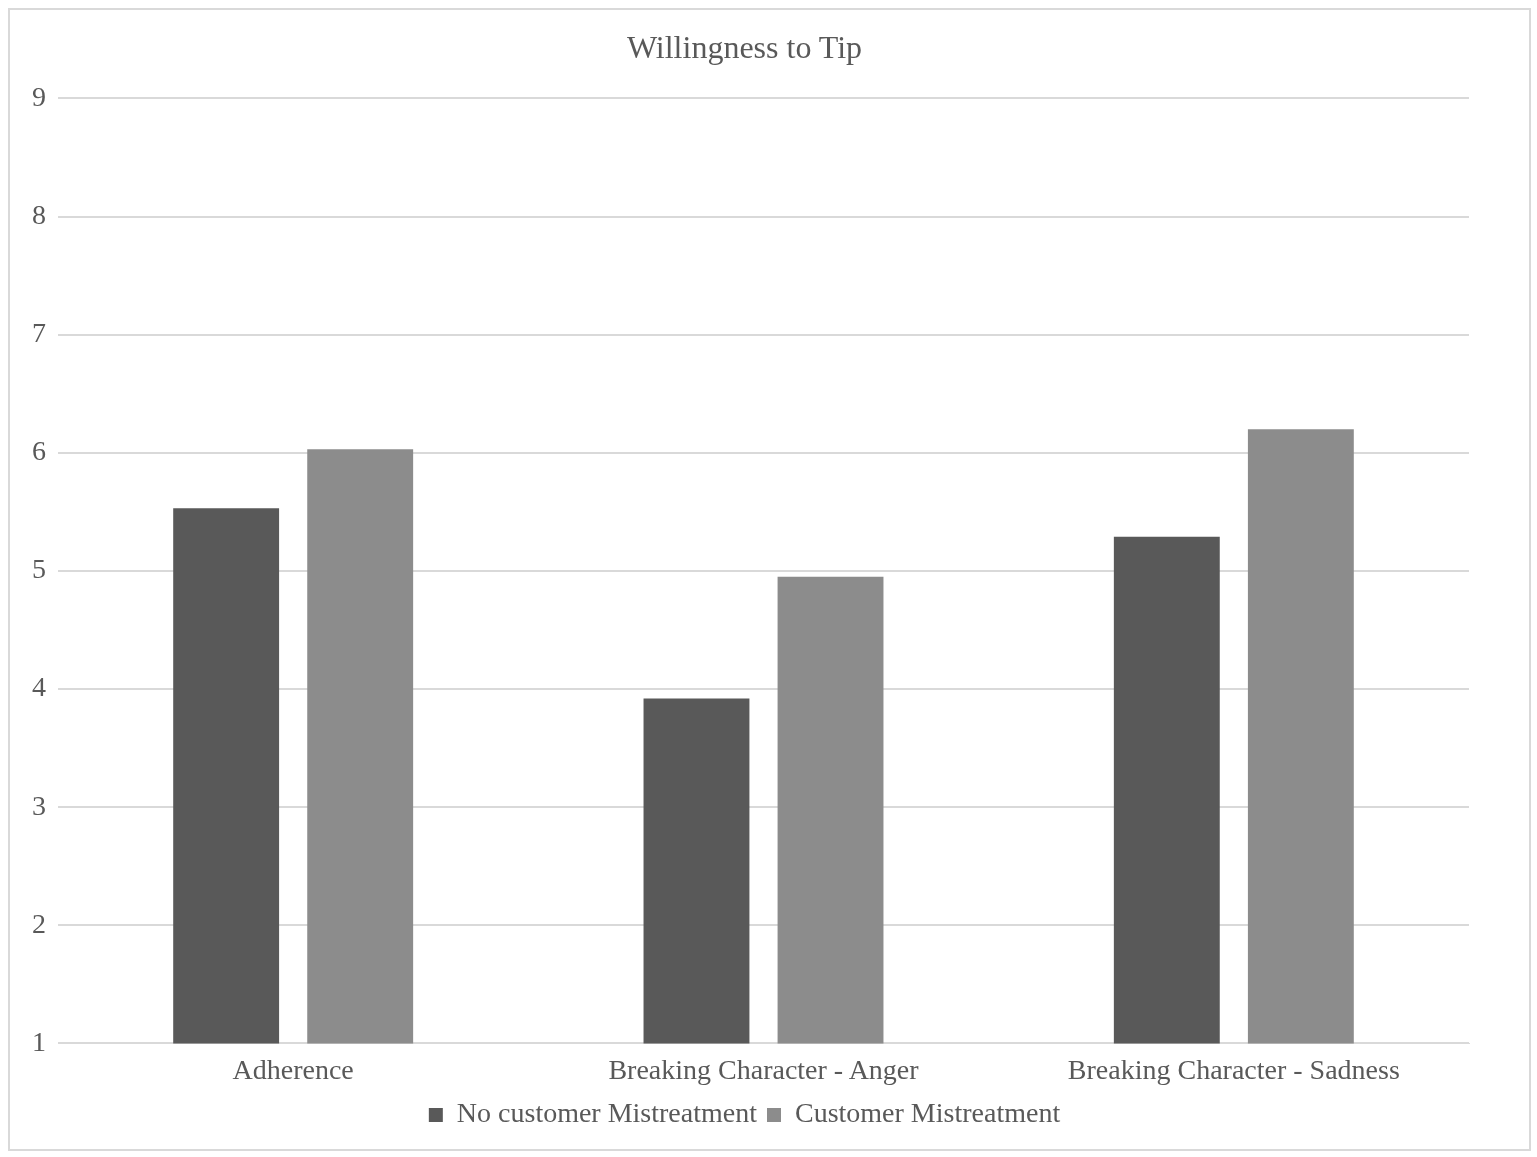  I want to click on x-tick-label: Breaking Character - Anger, so click(764, 1069).